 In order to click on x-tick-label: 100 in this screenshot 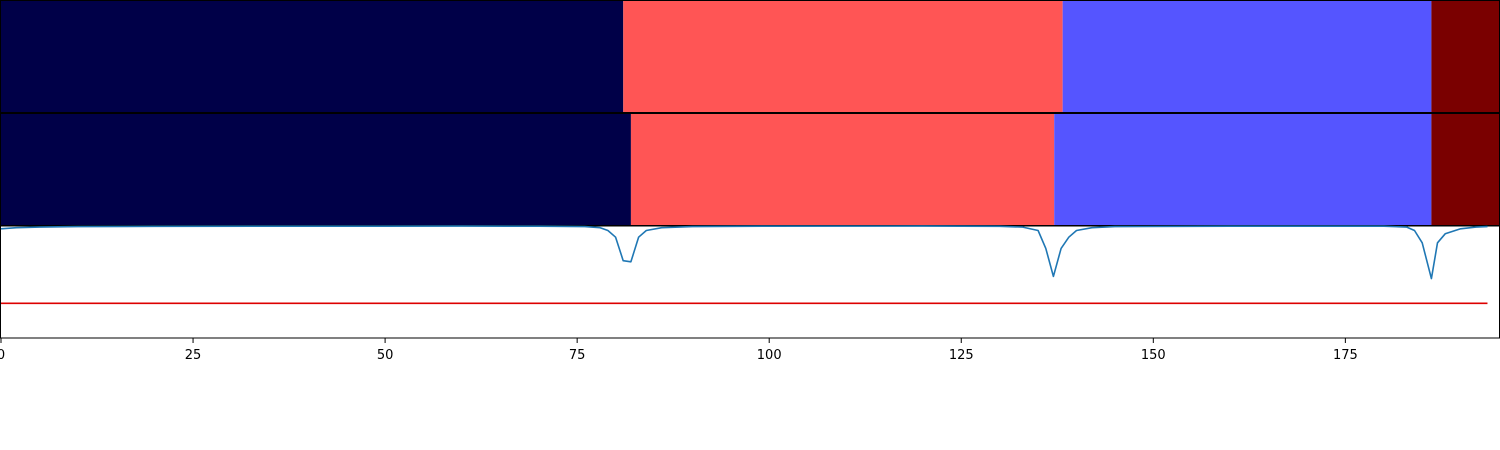, I will do `click(769, 355)`.